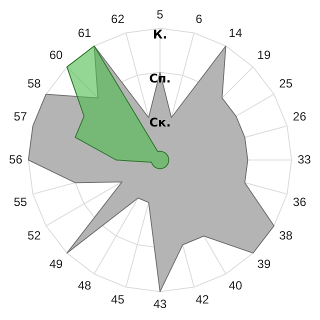  Describe the element at coordinates (160, 15) in the screenshot. I see `spoke-label: 5` at that location.